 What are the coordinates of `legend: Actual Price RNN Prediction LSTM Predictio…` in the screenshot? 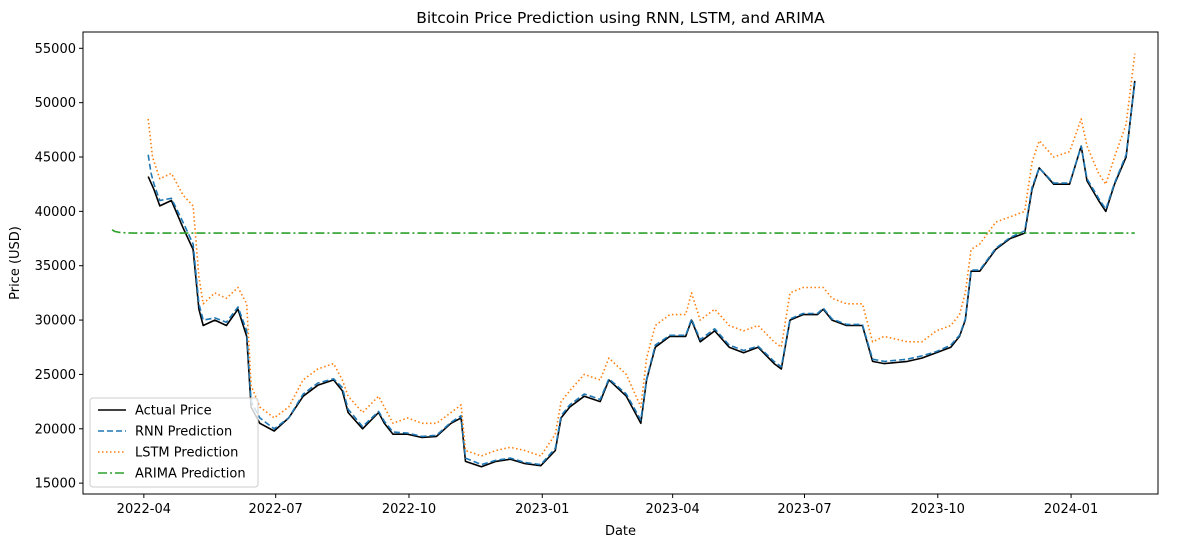 It's located at (174, 442).